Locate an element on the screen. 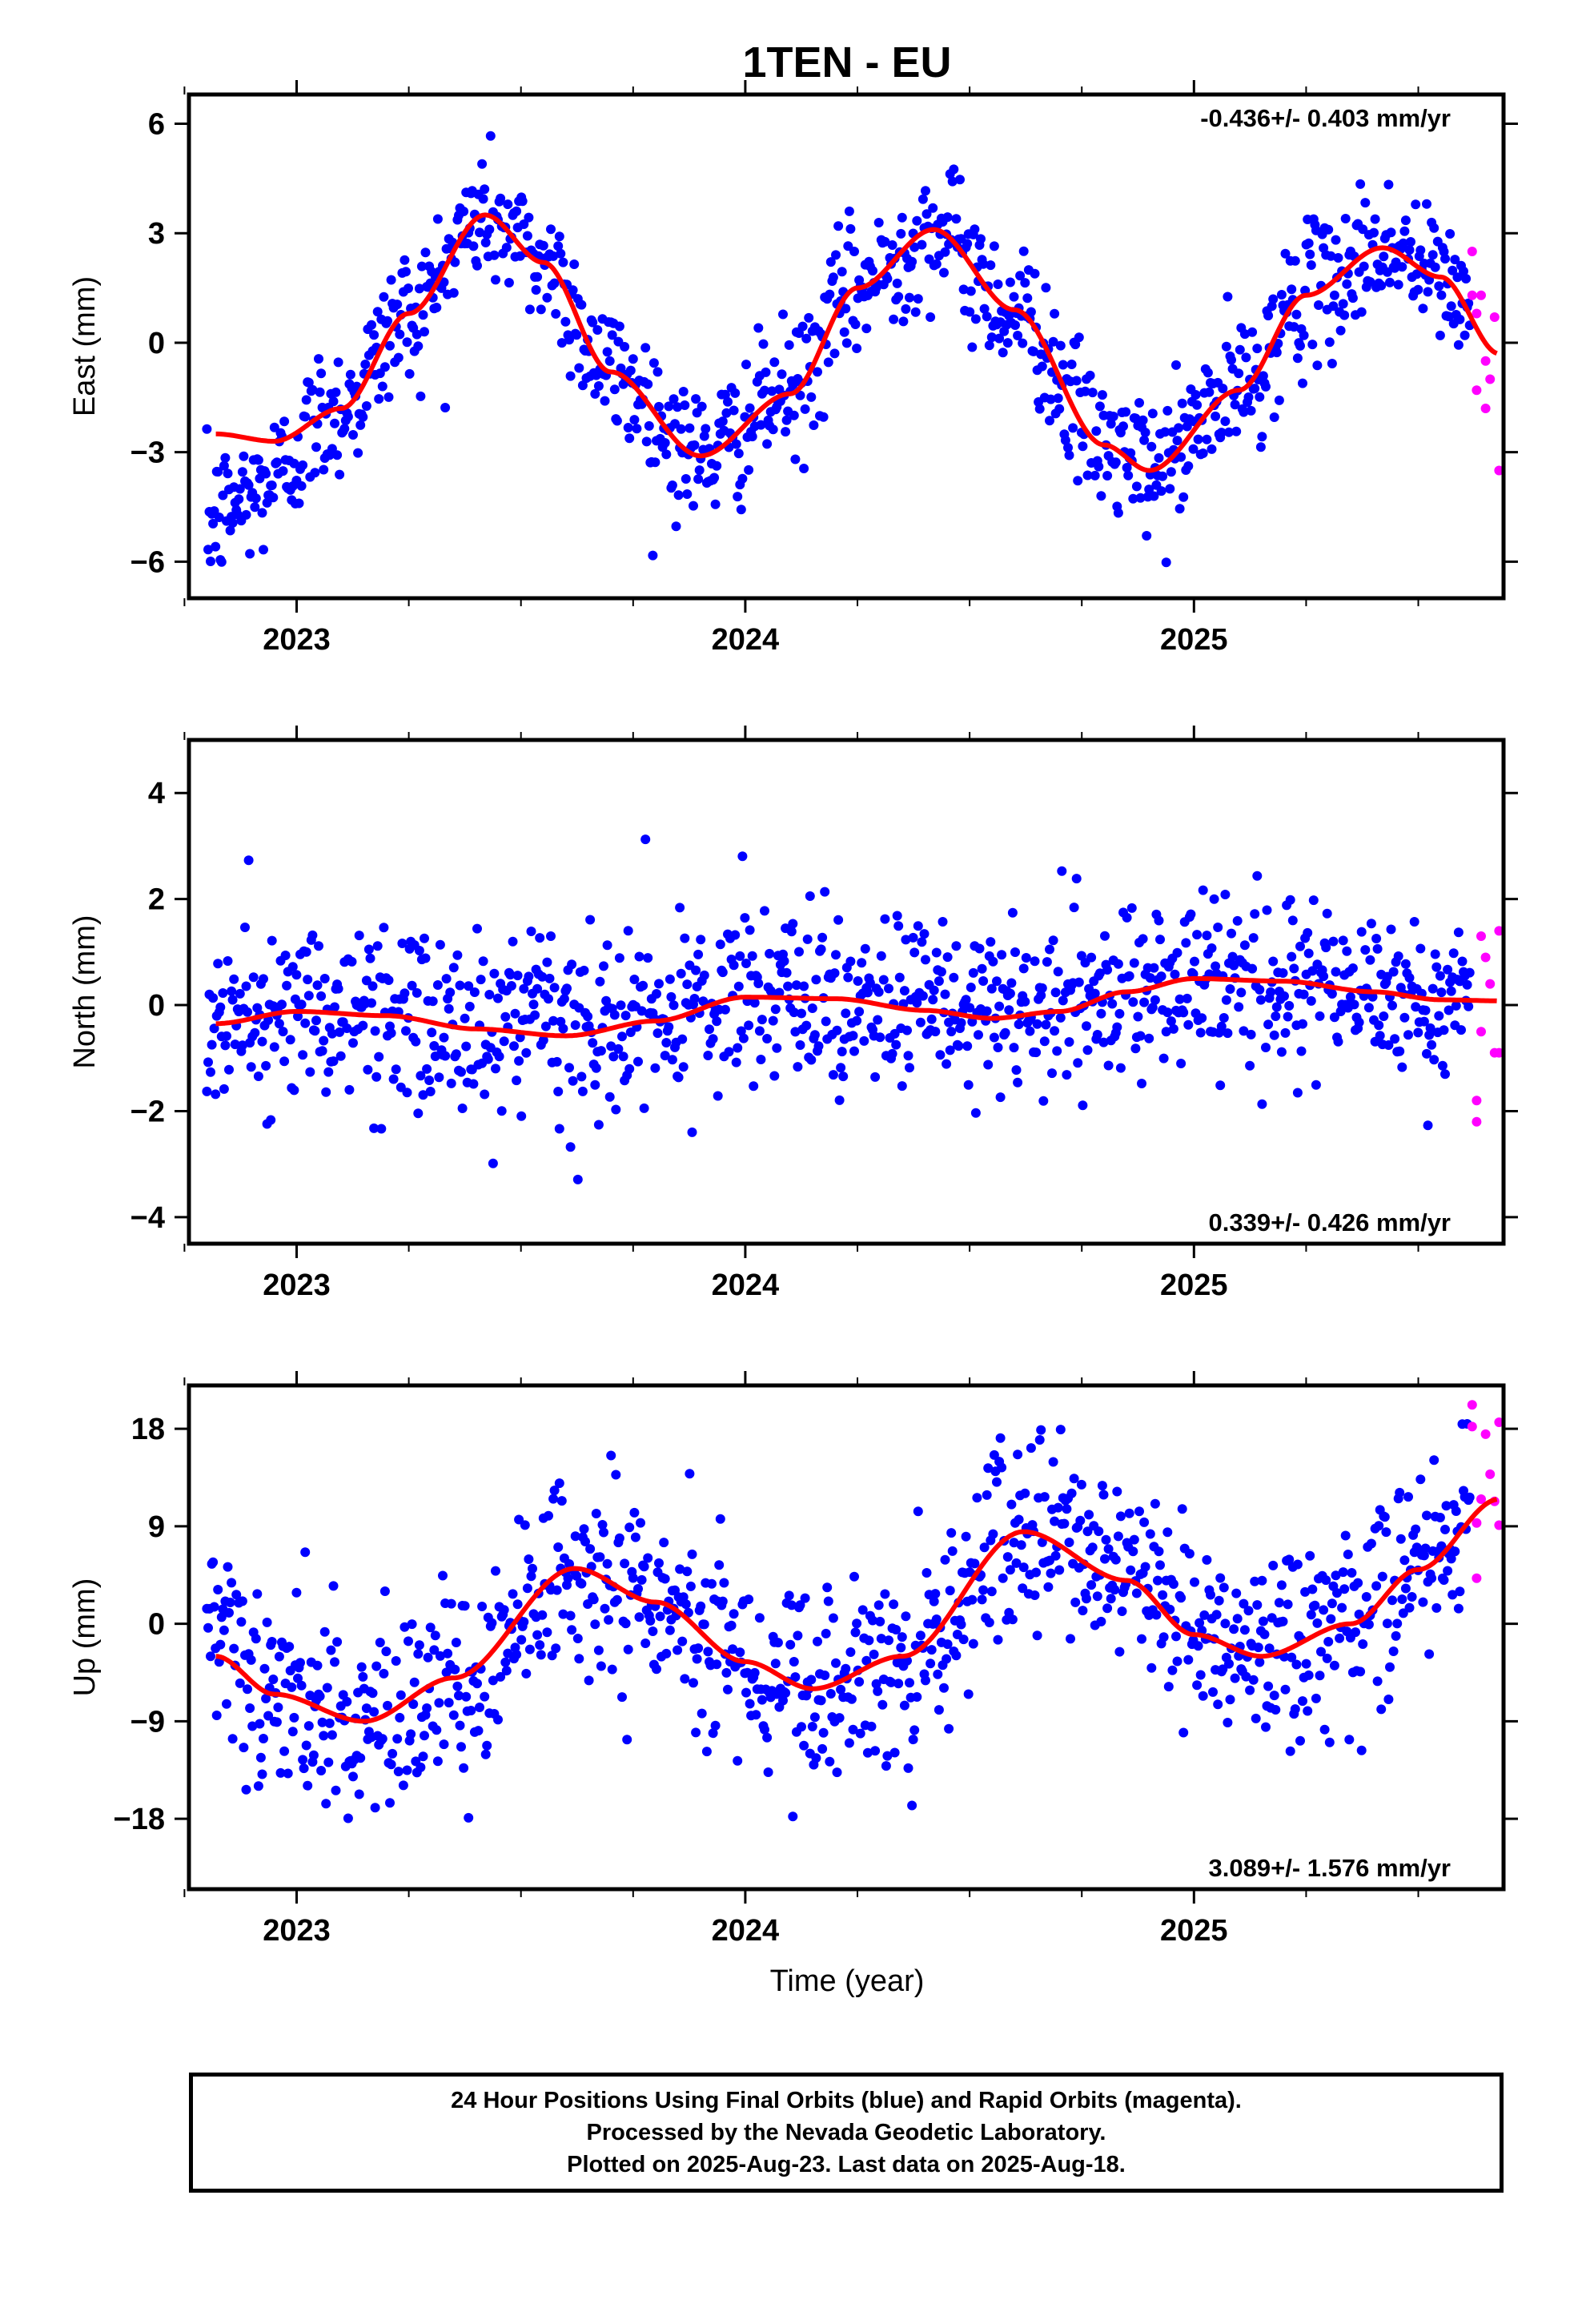  up-rapid-orbit-points is located at coordinates (1486, 1491).